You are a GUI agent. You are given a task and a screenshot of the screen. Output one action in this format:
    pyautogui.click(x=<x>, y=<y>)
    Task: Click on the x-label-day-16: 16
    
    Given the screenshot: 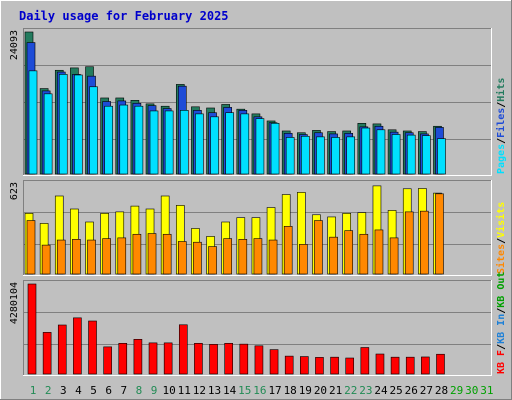 What is the action you would take?
    pyautogui.click(x=259, y=390)
    